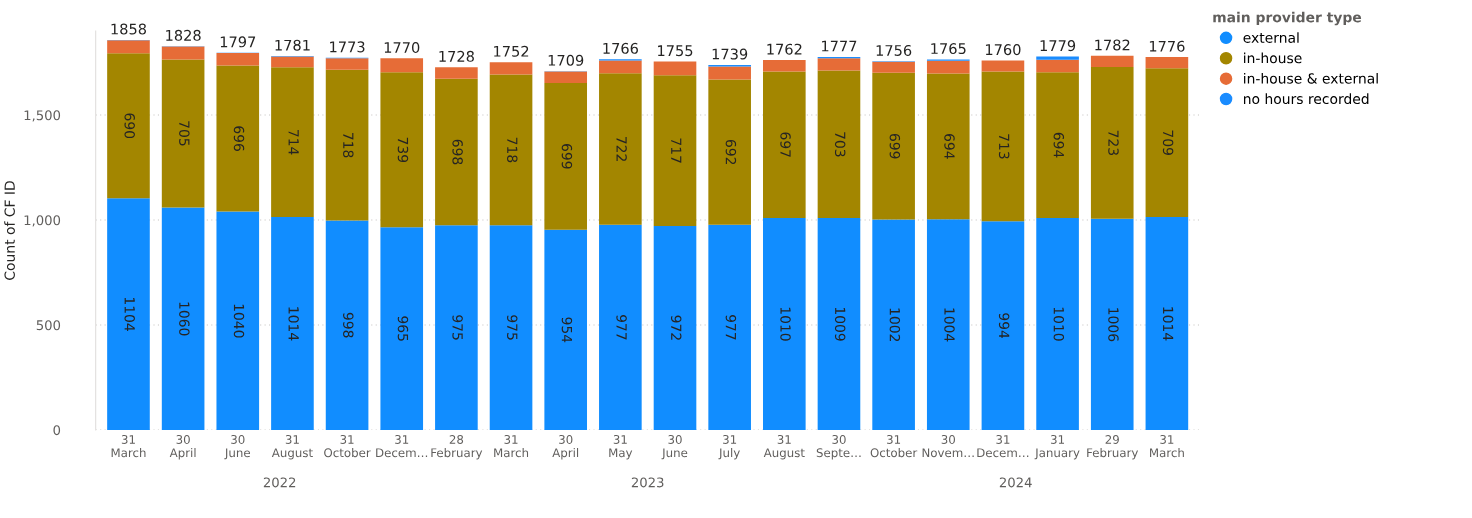 This screenshot has width=1472, height=518. I want to click on data-label: 703, so click(840, 144).